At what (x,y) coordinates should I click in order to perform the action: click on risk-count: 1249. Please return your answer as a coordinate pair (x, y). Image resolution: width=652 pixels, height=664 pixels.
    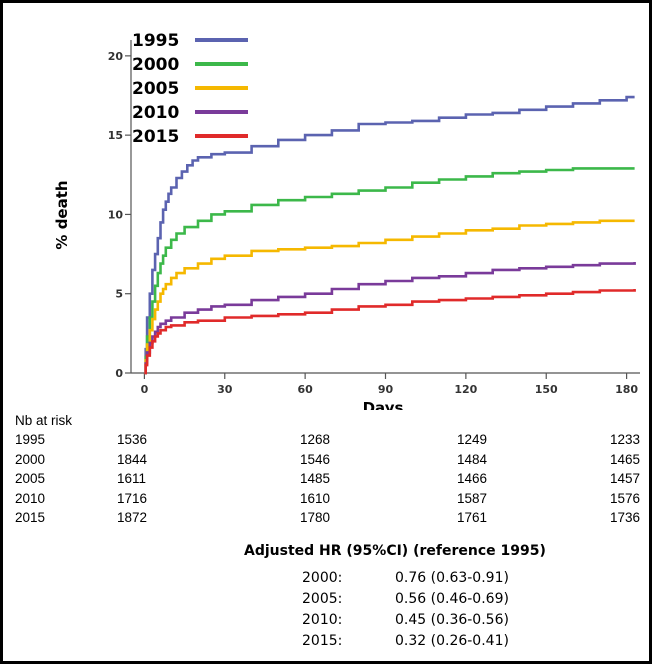
    Looking at the image, I should click on (471, 439).